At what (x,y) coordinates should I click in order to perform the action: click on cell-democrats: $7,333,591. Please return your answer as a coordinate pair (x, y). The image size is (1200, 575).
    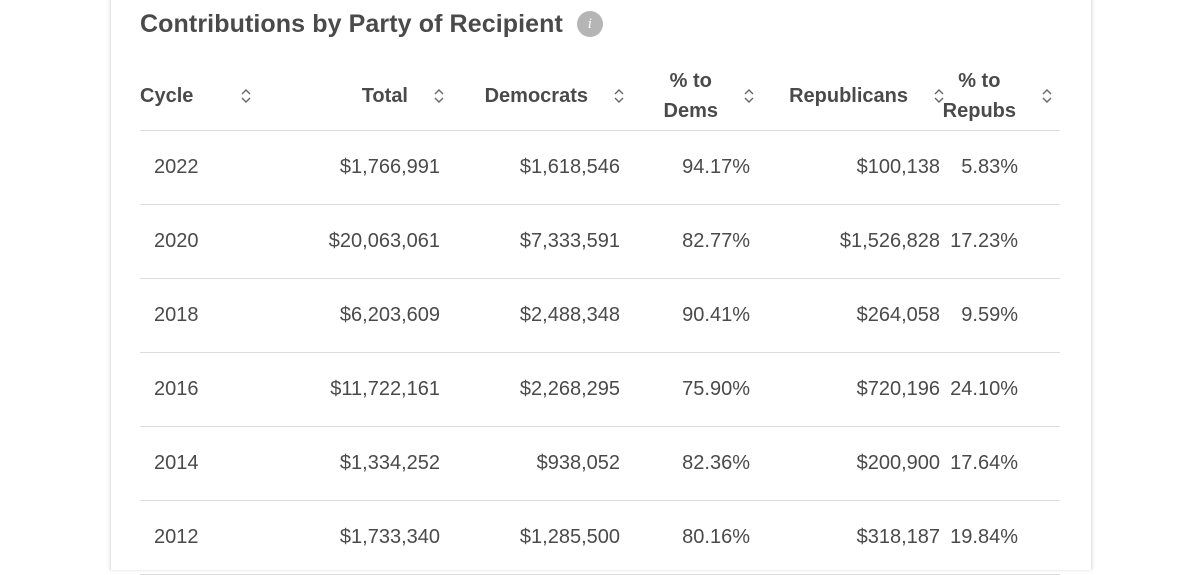
    Looking at the image, I should click on (530, 241).